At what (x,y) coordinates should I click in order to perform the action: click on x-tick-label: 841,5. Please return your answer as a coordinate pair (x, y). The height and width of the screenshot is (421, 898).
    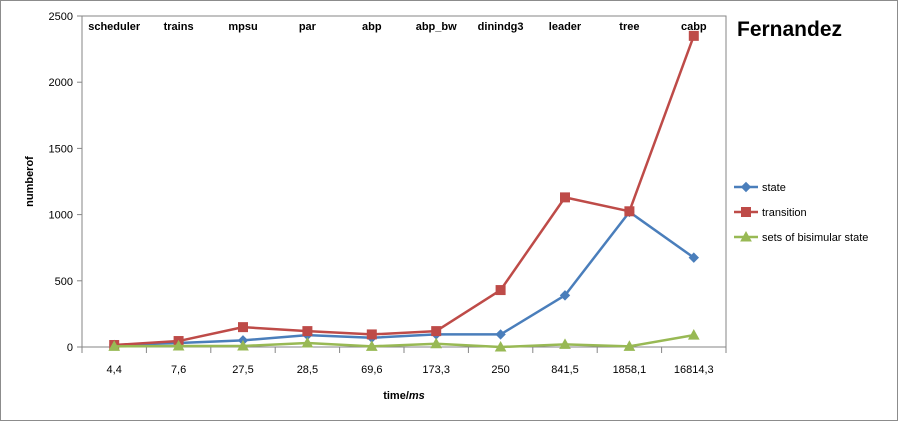
    Looking at the image, I should click on (565, 370).